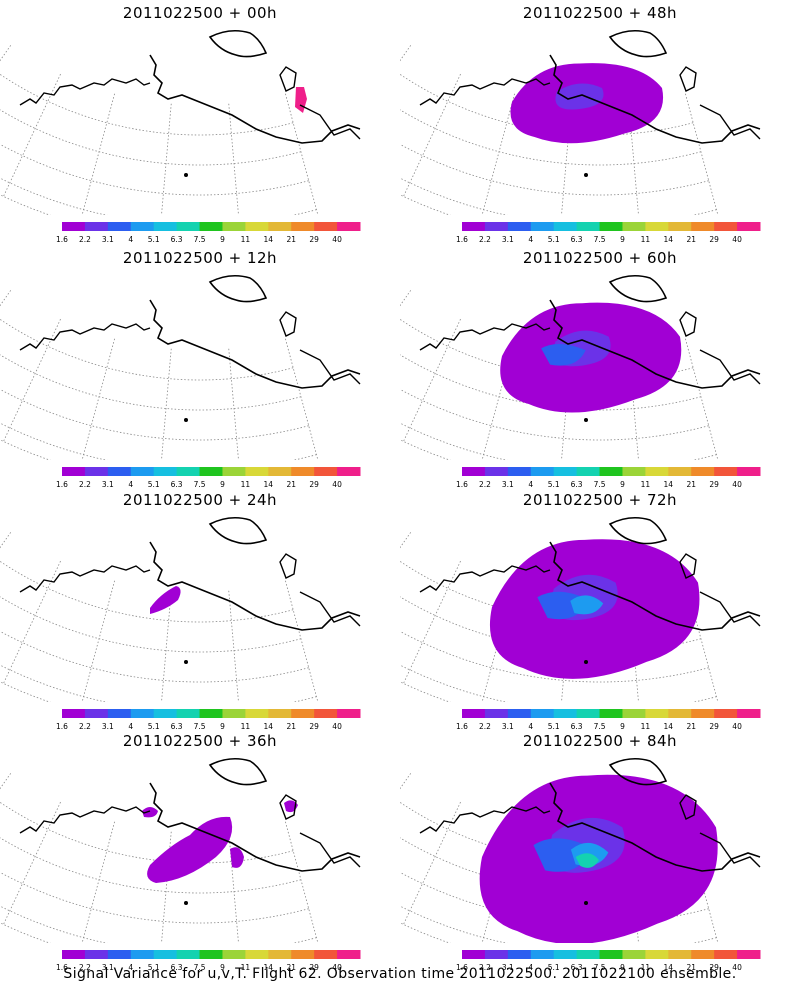 This screenshot has width=800, height=1000. What do you see at coordinates (314, 726) in the screenshot?
I see `colorbar-tick-label: 29` at bounding box center [314, 726].